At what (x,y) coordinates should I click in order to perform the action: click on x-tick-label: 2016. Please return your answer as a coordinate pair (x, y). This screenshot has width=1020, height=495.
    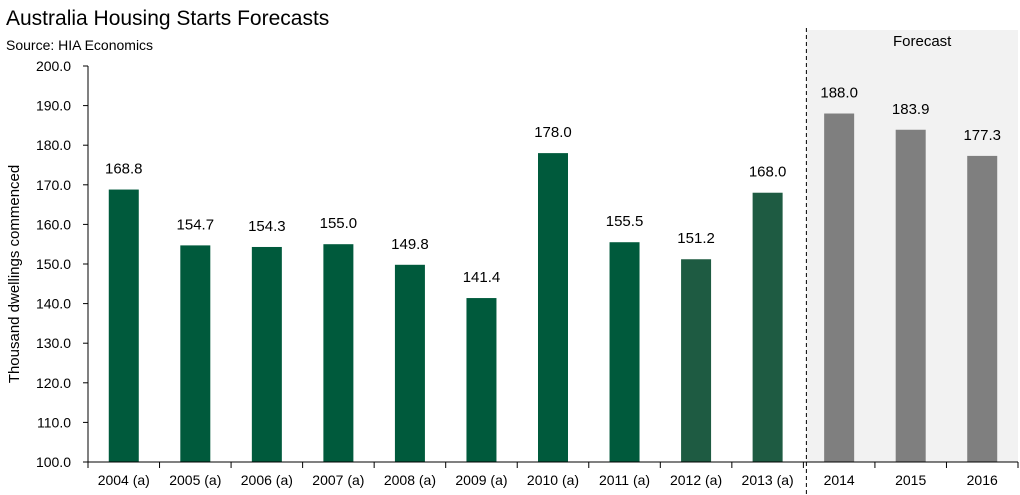
    Looking at the image, I should click on (982, 480).